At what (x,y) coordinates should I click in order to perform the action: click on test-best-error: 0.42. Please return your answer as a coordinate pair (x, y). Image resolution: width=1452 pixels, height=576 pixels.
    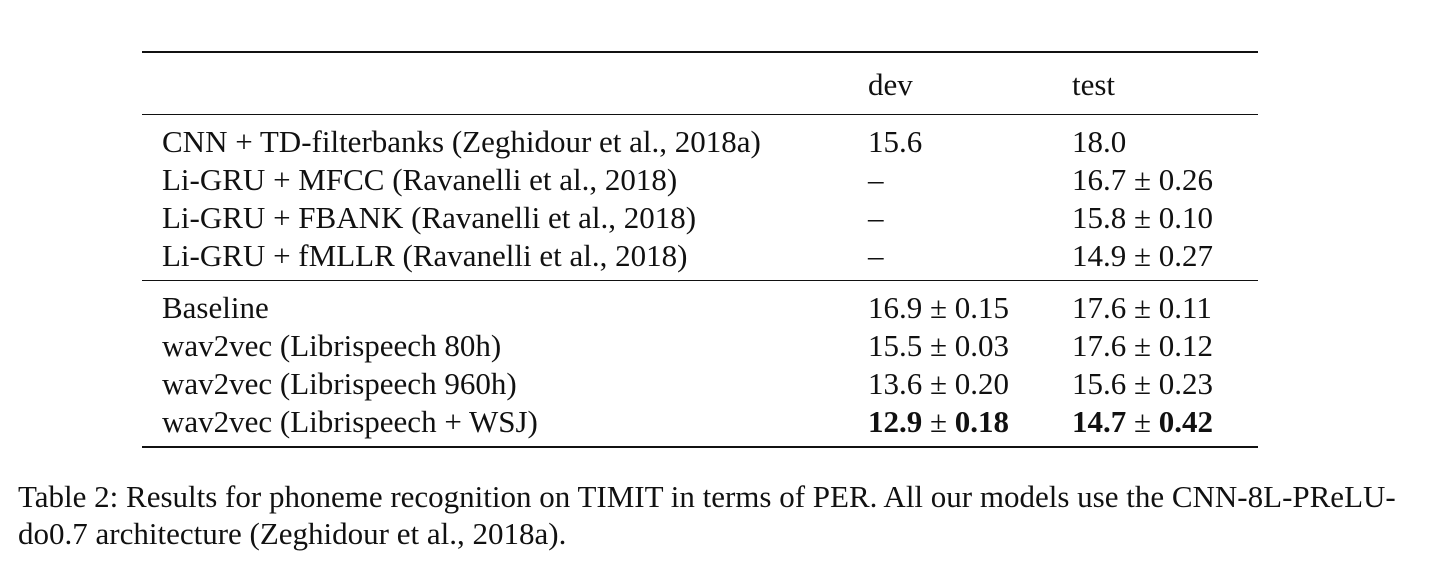
    Looking at the image, I should click on (1186, 421).